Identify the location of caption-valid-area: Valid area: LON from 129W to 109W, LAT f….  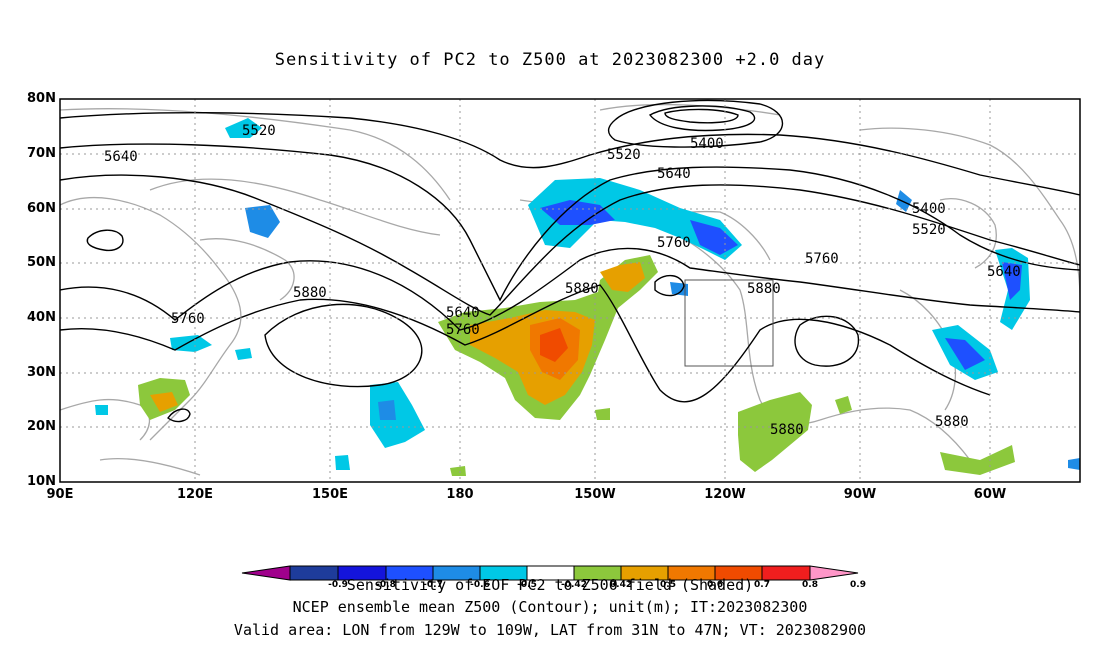
(550, 630).